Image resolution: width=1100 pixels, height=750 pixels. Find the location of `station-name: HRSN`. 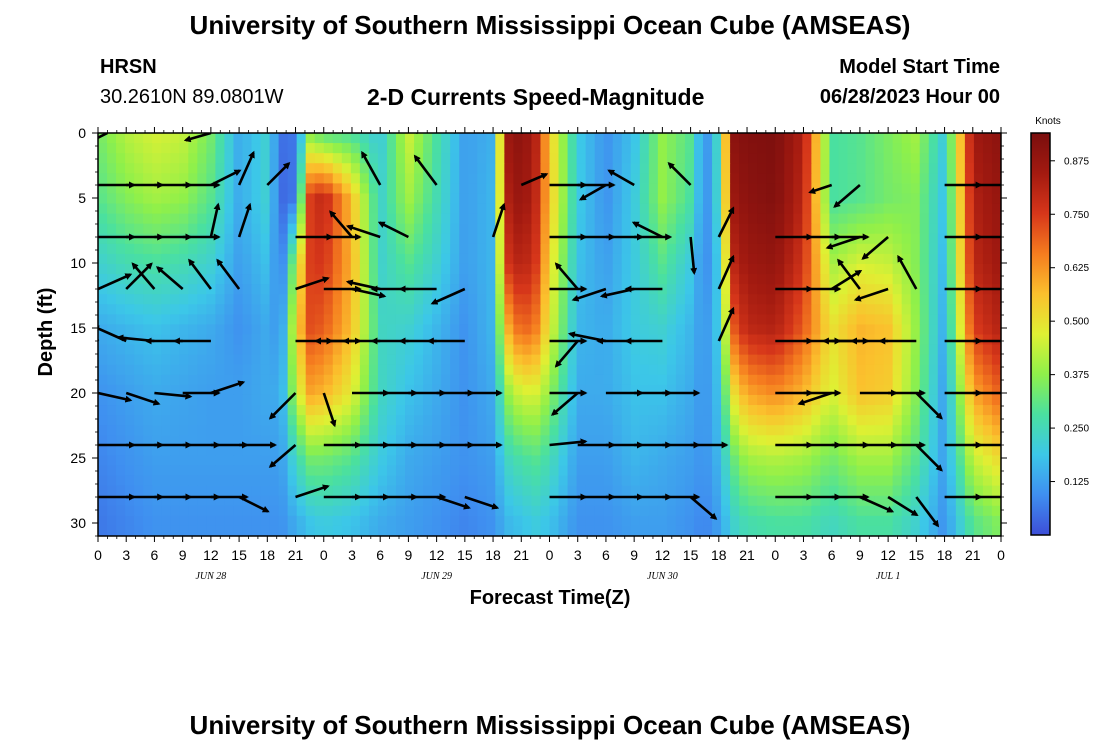

station-name: HRSN is located at coordinates (128, 67).